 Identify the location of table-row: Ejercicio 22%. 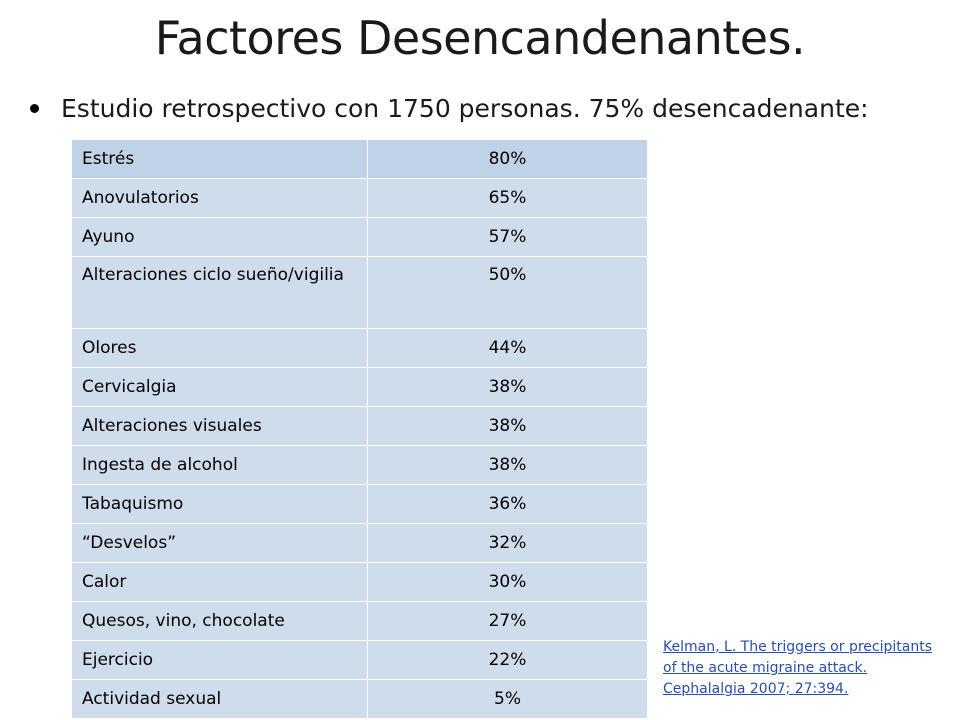
(359, 660).